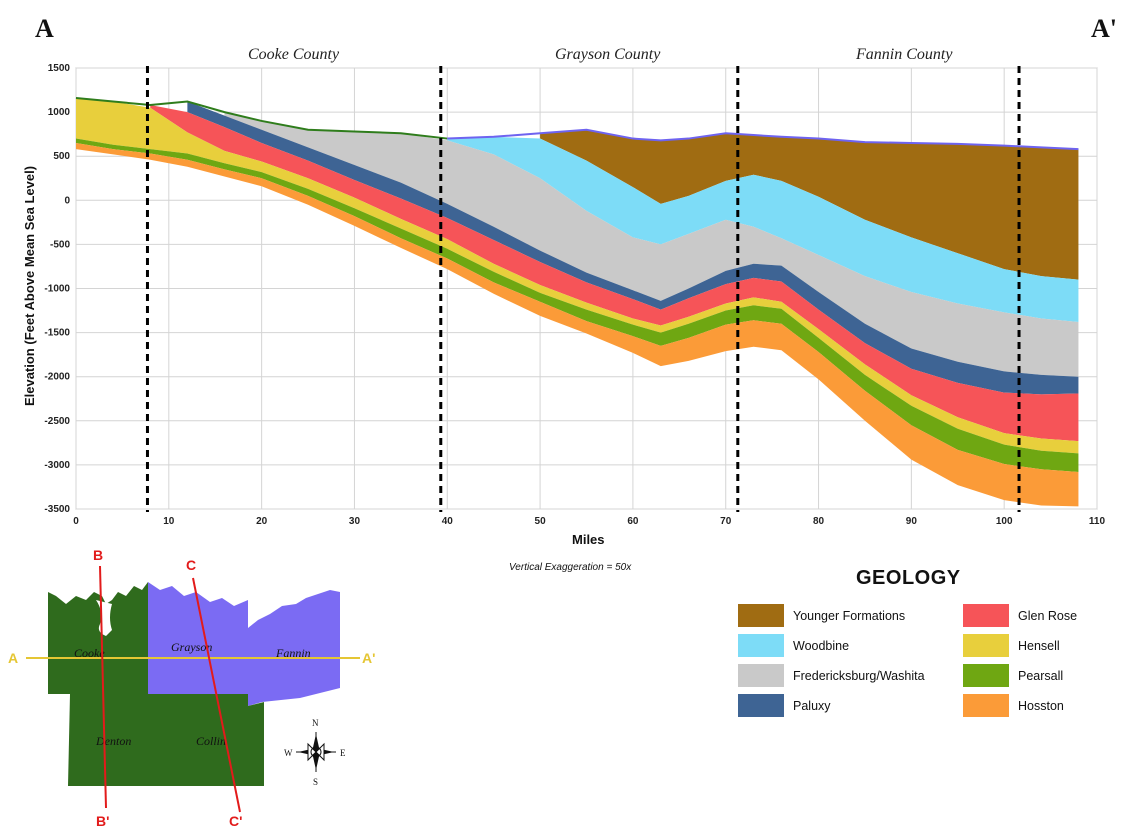  What do you see at coordinates (1004, 521) in the screenshot?
I see `x-tick-label: 100` at bounding box center [1004, 521].